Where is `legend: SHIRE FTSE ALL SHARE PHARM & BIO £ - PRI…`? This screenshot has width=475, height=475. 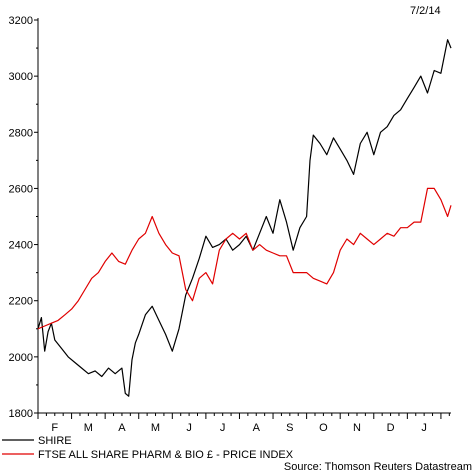
legend: SHIRE FTSE ALL SHARE PHARM & BIO £ - PRI… is located at coordinates (148, 448).